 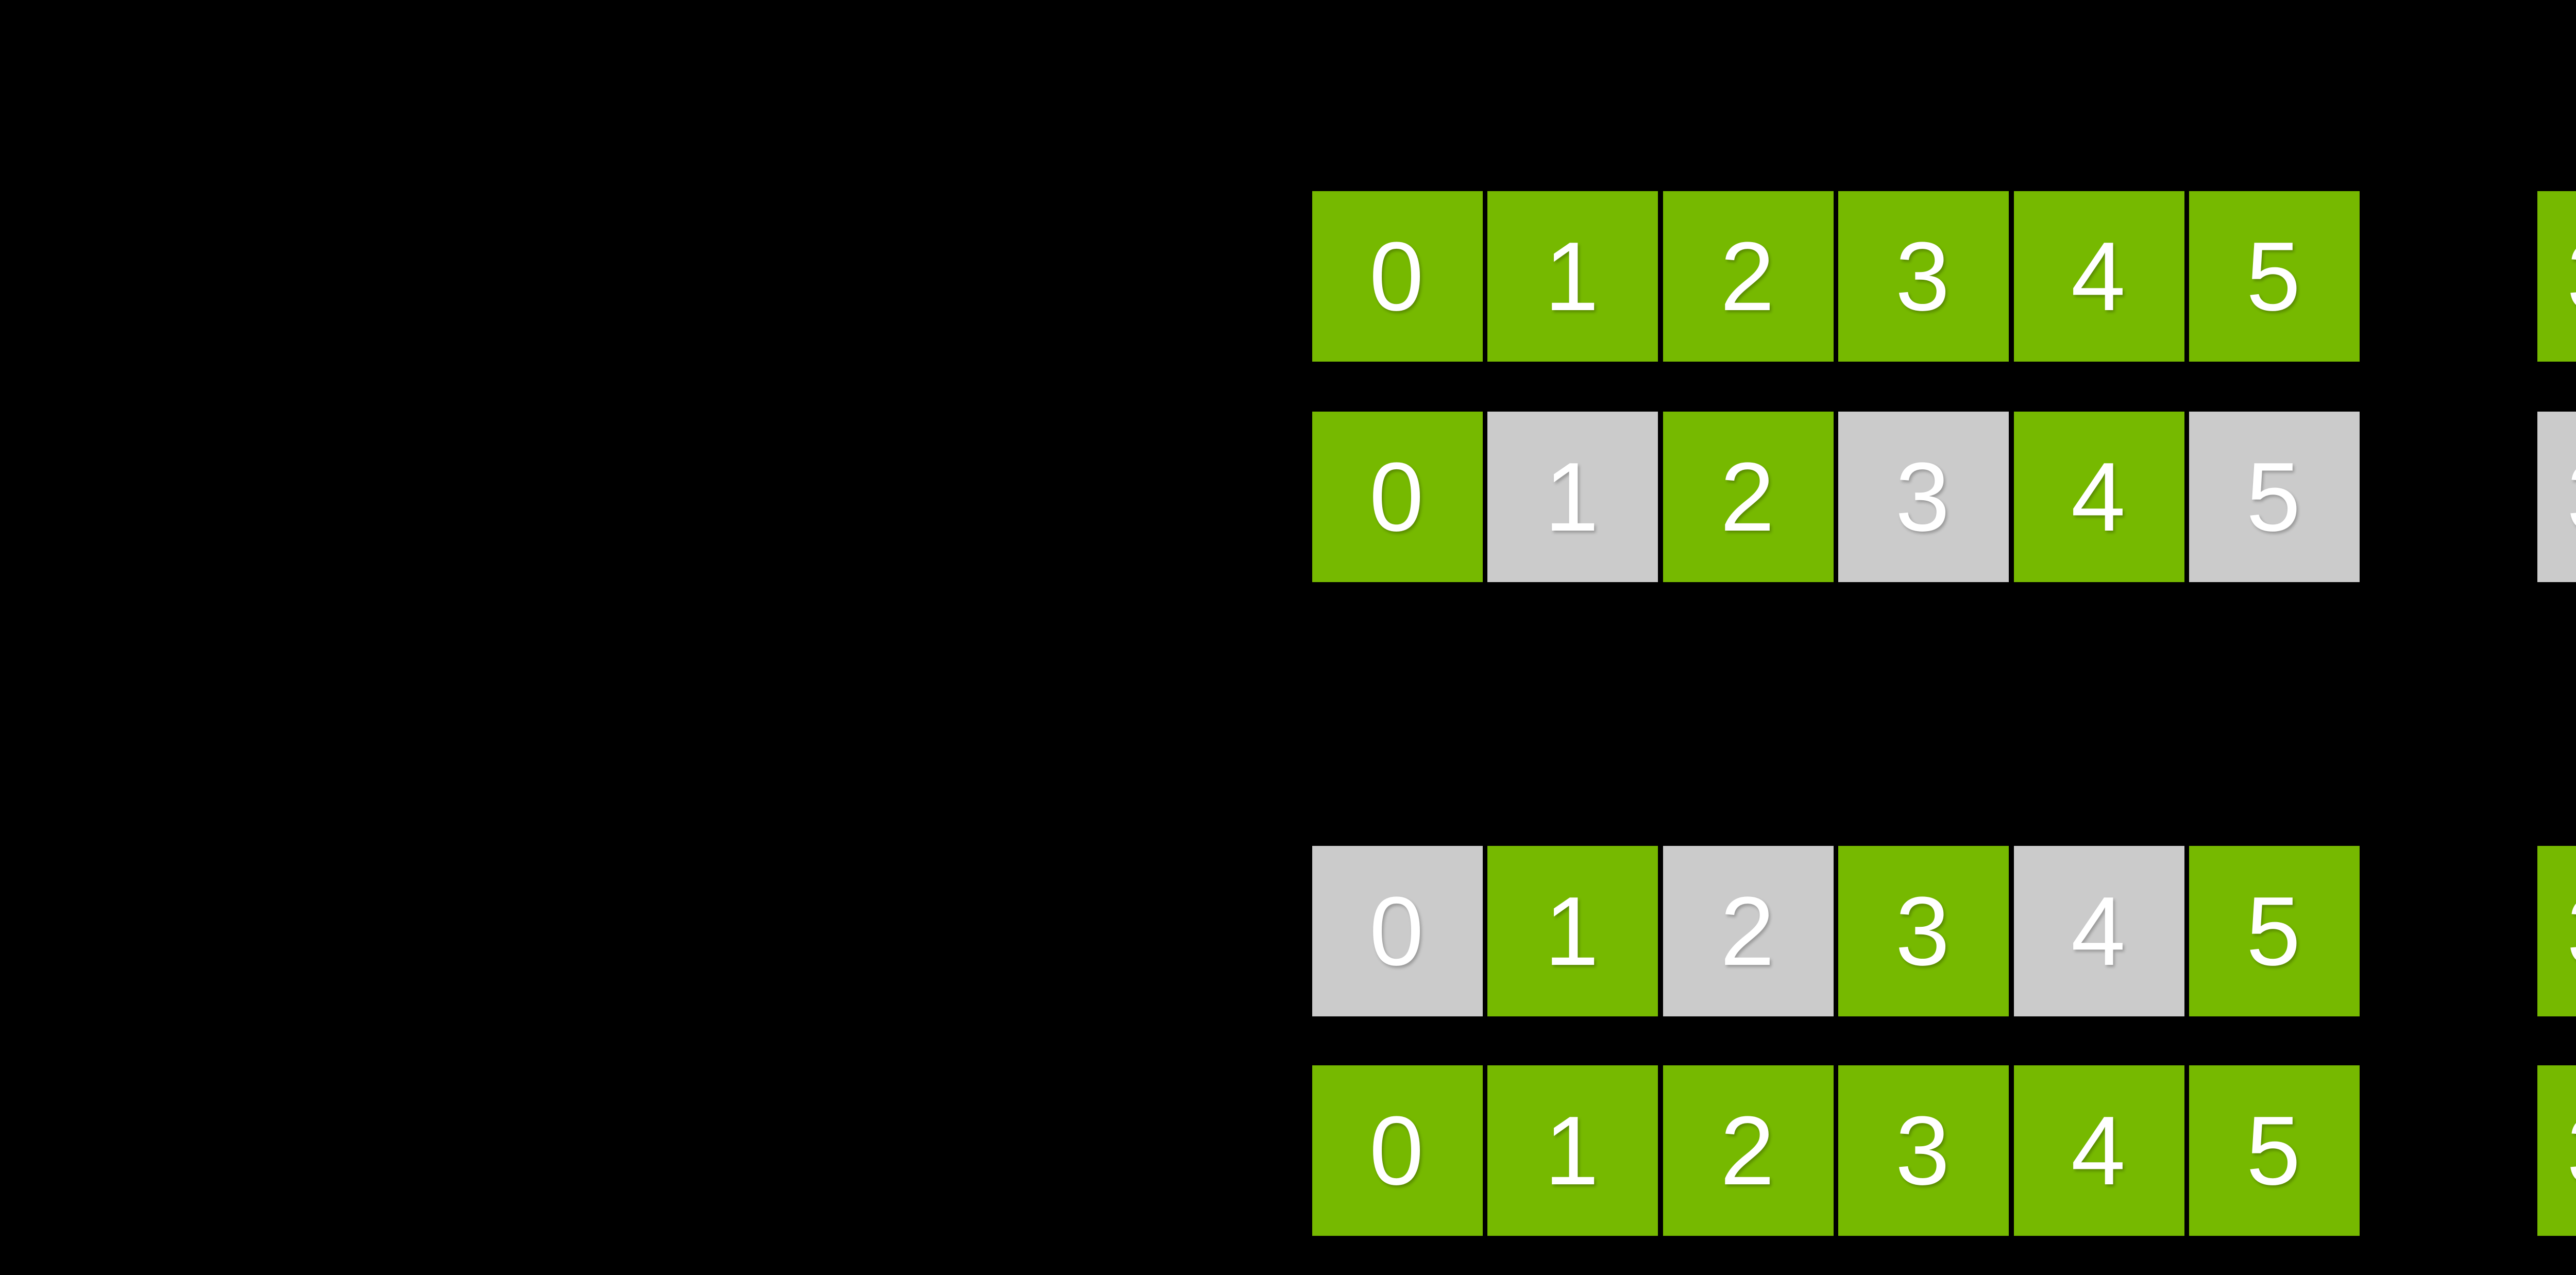 I want to click on warp-row-4: 0 1 2 3 4 5 31, so click(x=1288, y=1150).